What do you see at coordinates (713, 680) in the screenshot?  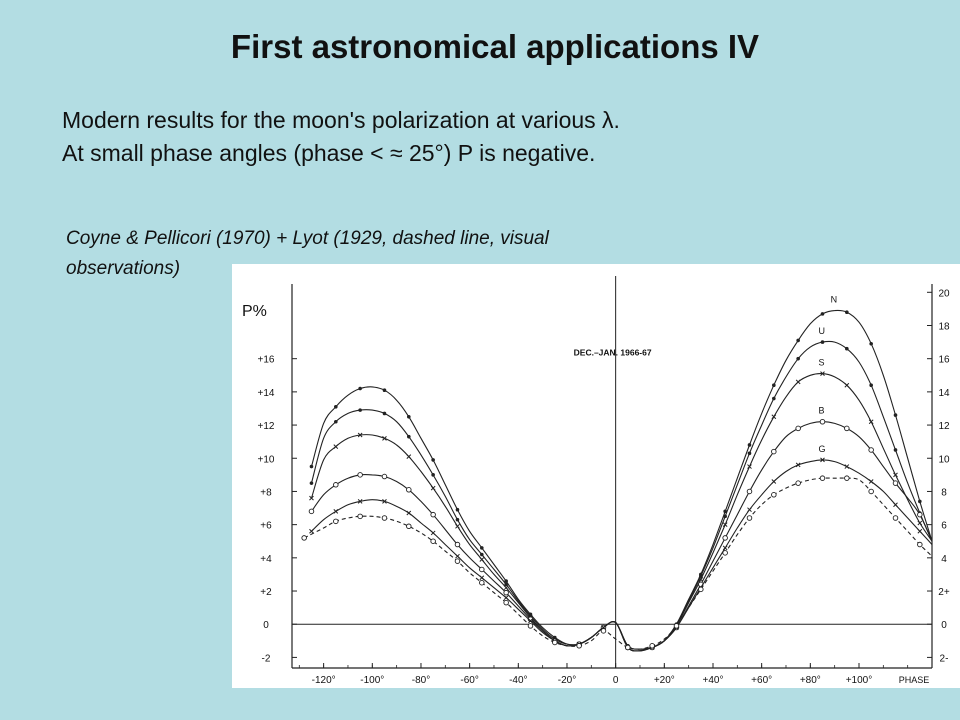 I see `x-tick-label: +40°` at bounding box center [713, 680].